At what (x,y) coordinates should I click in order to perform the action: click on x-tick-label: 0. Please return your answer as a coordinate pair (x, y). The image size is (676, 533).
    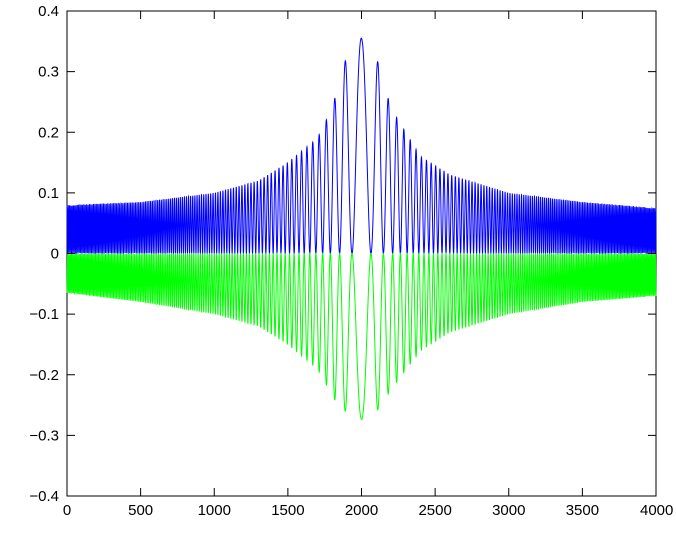
    Looking at the image, I should click on (67, 510).